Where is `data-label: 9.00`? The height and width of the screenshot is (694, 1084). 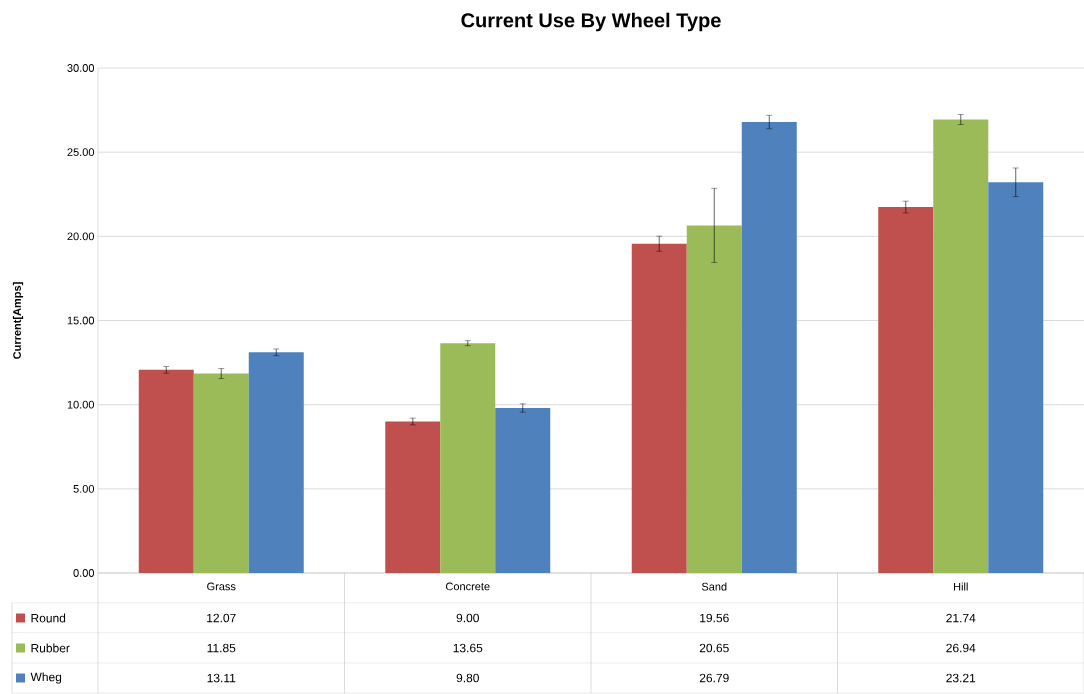
data-label: 9.00 is located at coordinates (467, 618).